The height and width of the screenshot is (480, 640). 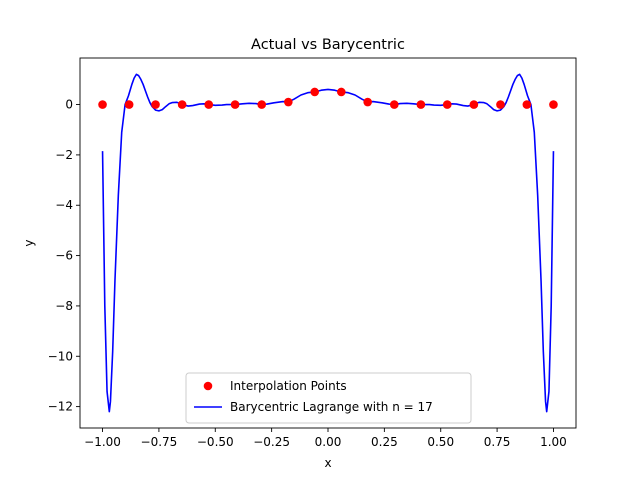 What do you see at coordinates (271, 442) in the screenshot?
I see `x-tick-label: −0.25` at bounding box center [271, 442].